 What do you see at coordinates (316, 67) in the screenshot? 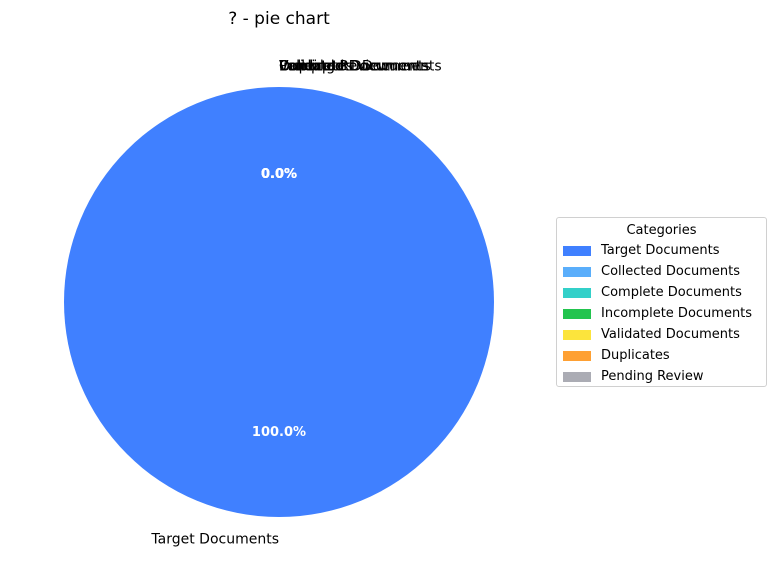
I see `slice-category-label: Duplicates` at bounding box center [316, 67].